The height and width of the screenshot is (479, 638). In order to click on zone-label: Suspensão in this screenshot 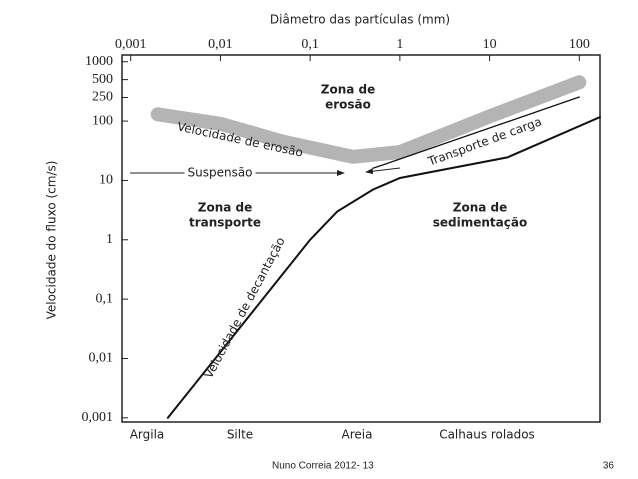, I will do `click(219, 173)`.